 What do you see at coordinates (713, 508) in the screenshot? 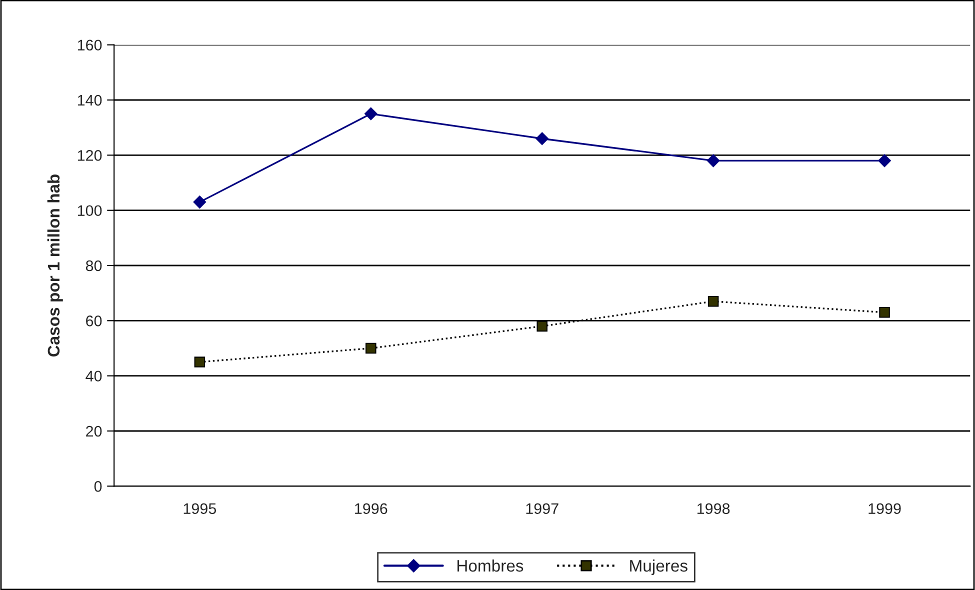
I see `x-tick-label: 1998` at bounding box center [713, 508].